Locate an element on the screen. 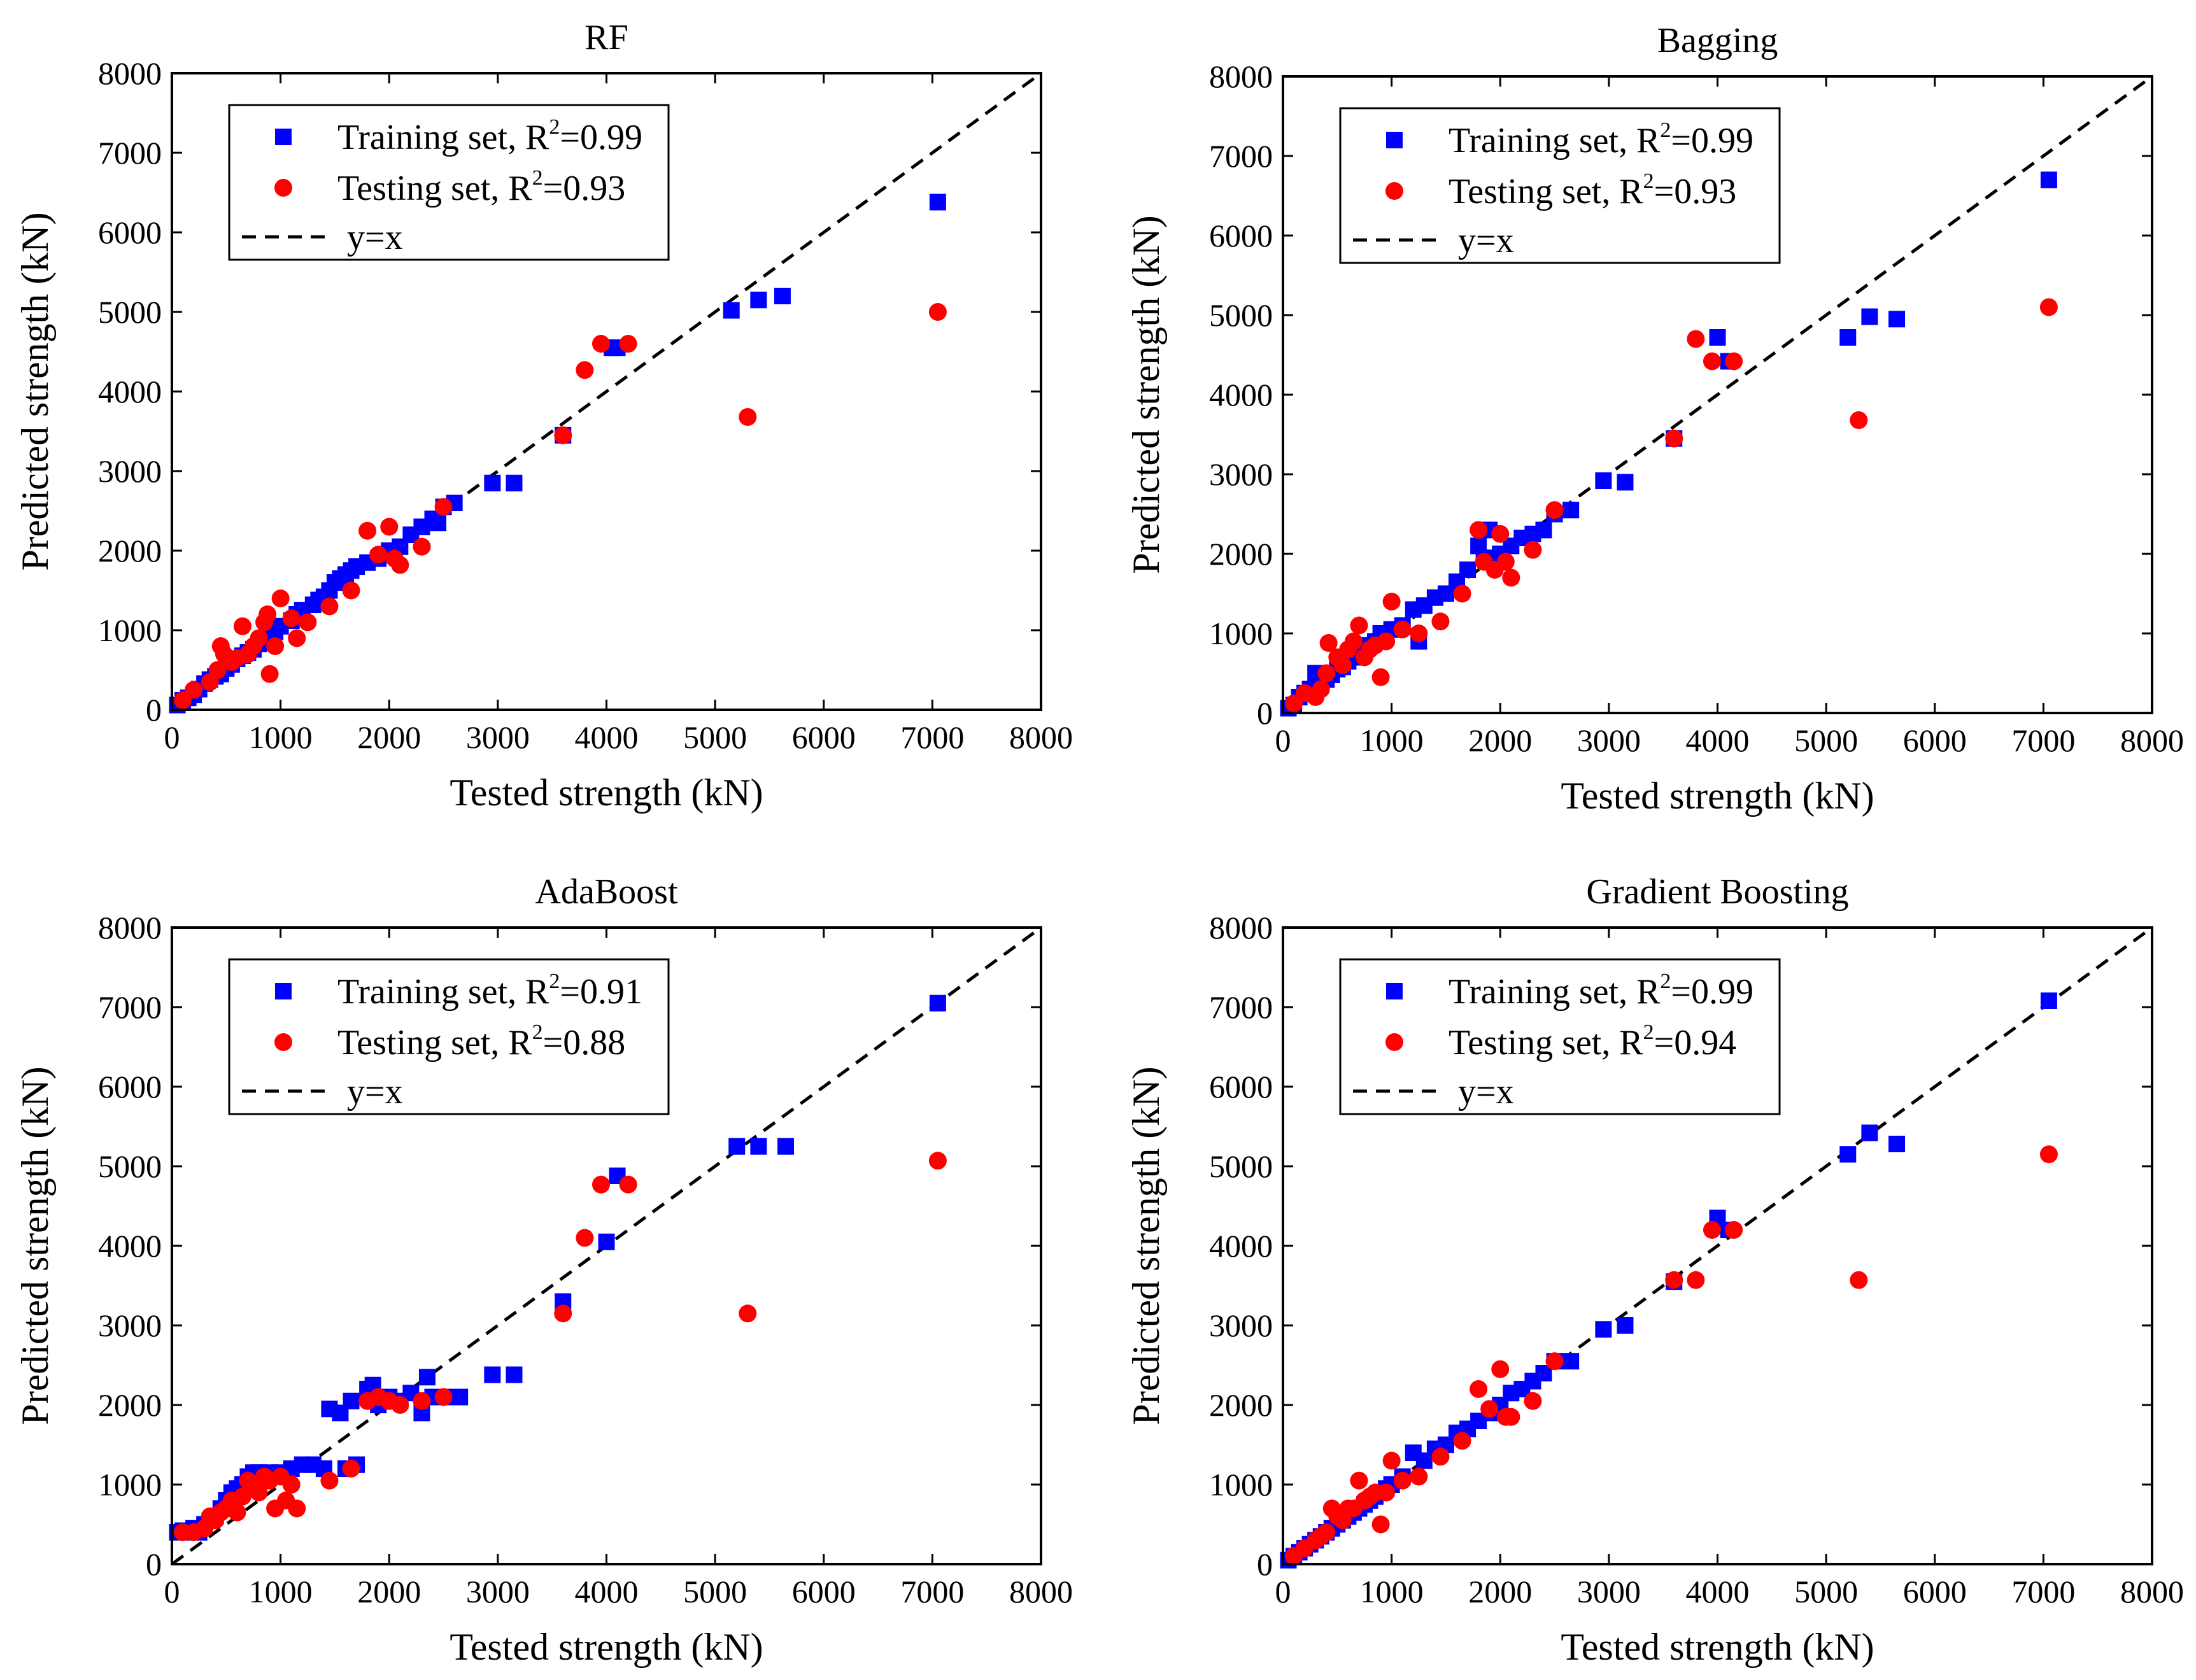 This screenshot has height=1680, width=2196. legend-training-label-value: =0.91 is located at coordinates (601, 992).